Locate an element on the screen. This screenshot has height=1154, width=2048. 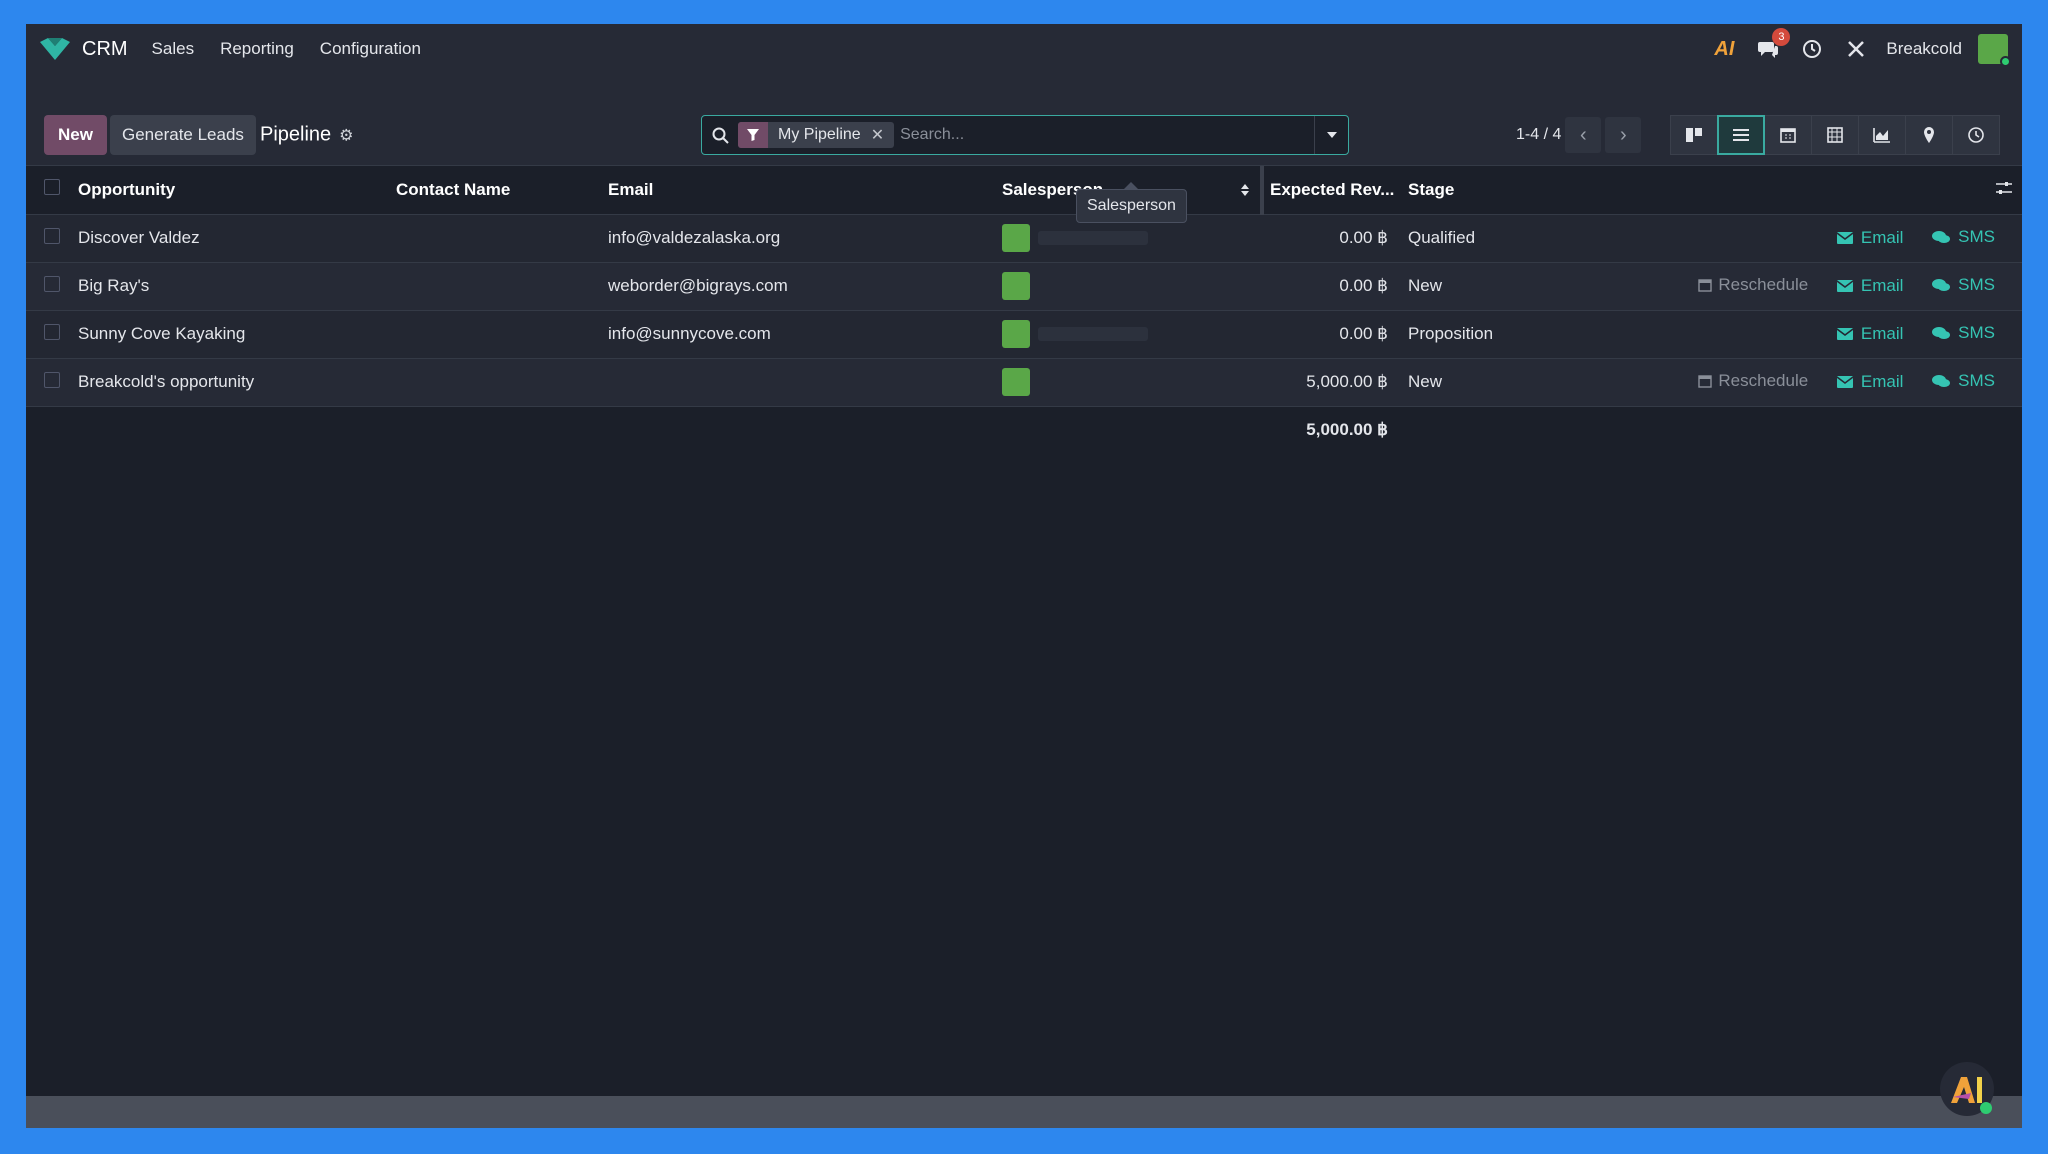
column-header-contact-name: Contact Name is located at coordinates (453, 189).